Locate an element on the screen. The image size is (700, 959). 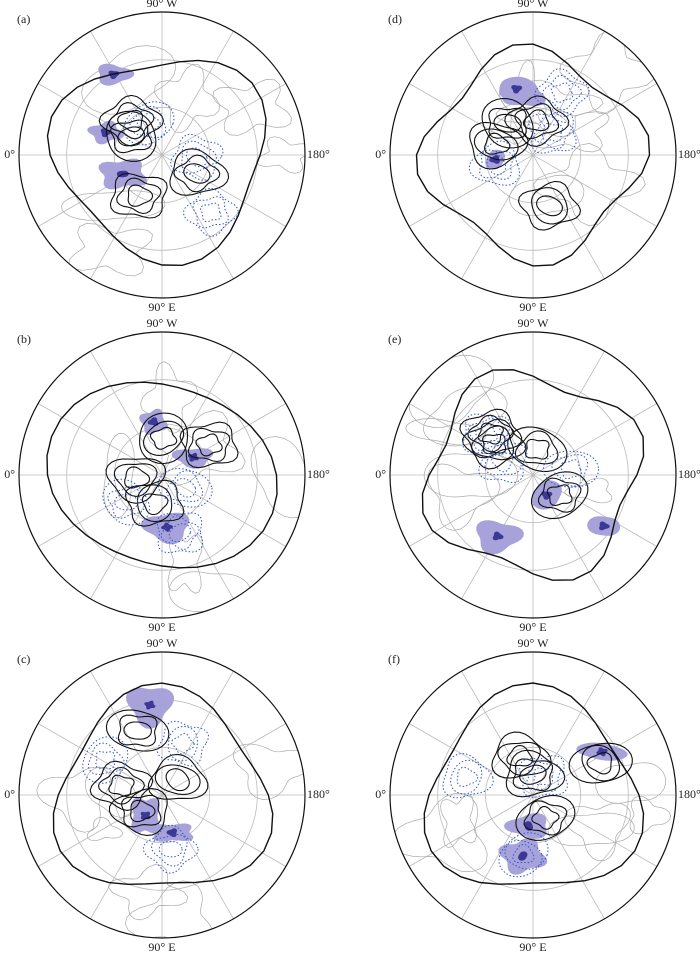
meridian is located at coordinates (533, 475).